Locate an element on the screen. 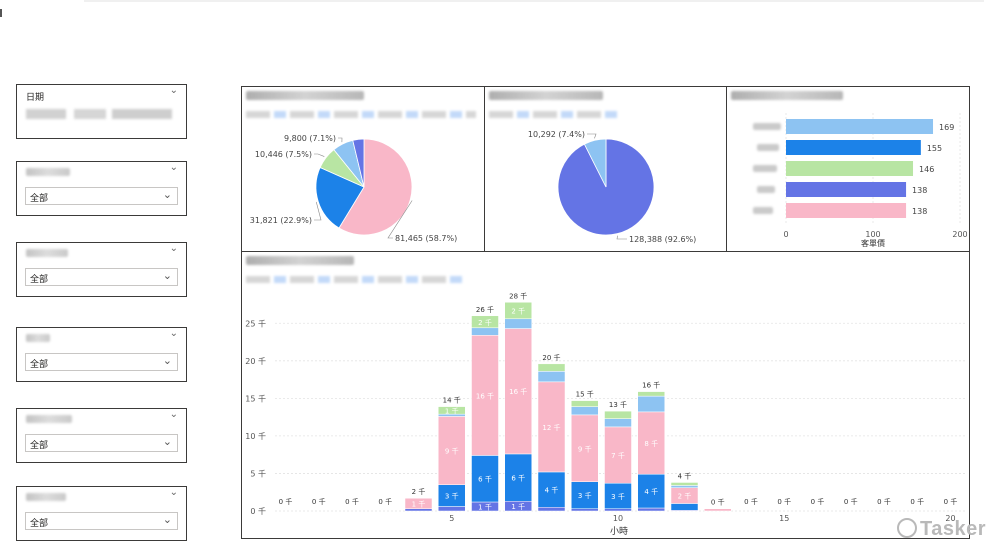 The image size is (1000, 547). bar-value-label: 138 is located at coordinates (919, 190).